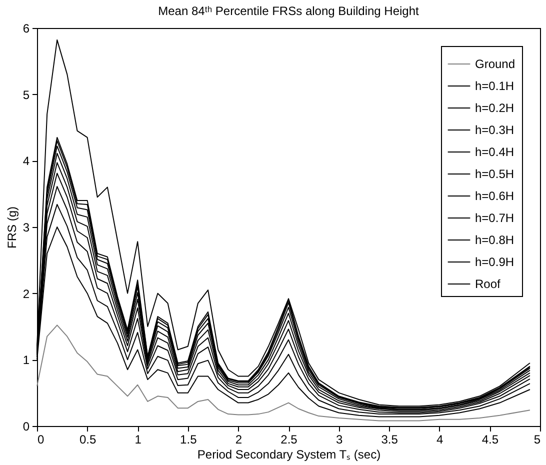 The width and height of the screenshot is (546, 465). I want to click on x-axis-title: Period Secondary System Tₛ (sec), so click(289, 455).